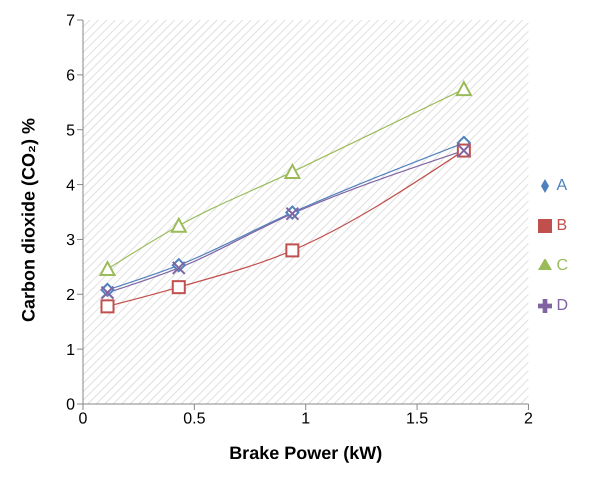  What do you see at coordinates (305, 419) in the screenshot?
I see `x-tick-label: 1` at bounding box center [305, 419].